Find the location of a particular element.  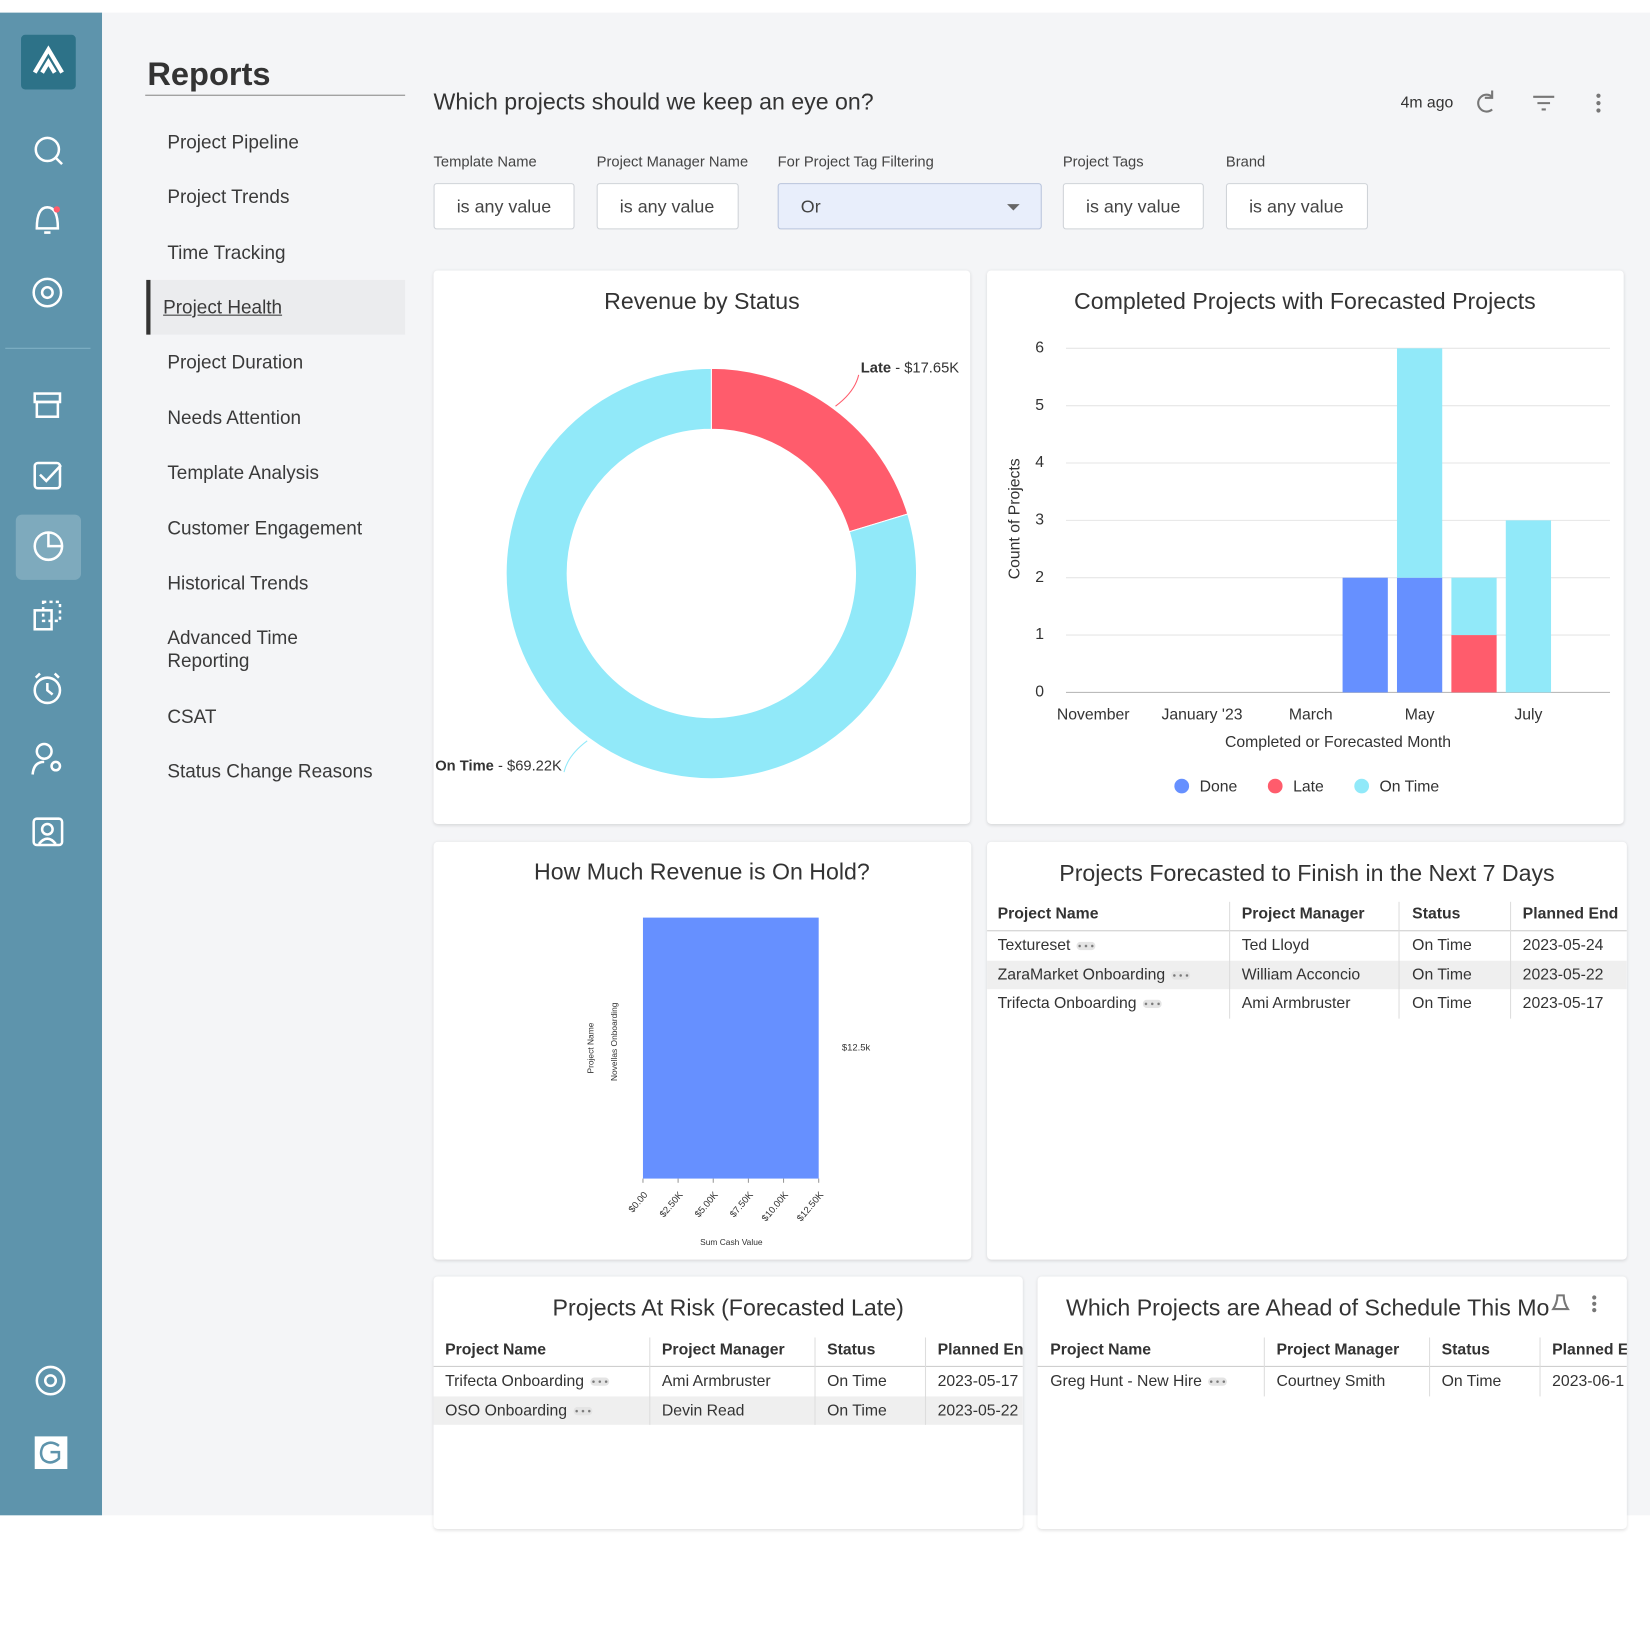

nav-item: Project Health is located at coordinates (223, 307).